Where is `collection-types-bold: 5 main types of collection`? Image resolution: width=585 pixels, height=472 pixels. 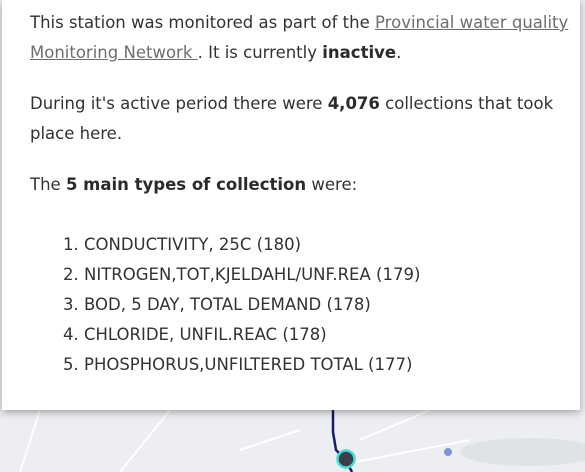
collection-types-bold: 5 main types of collection is located at coordinates (186, 184).